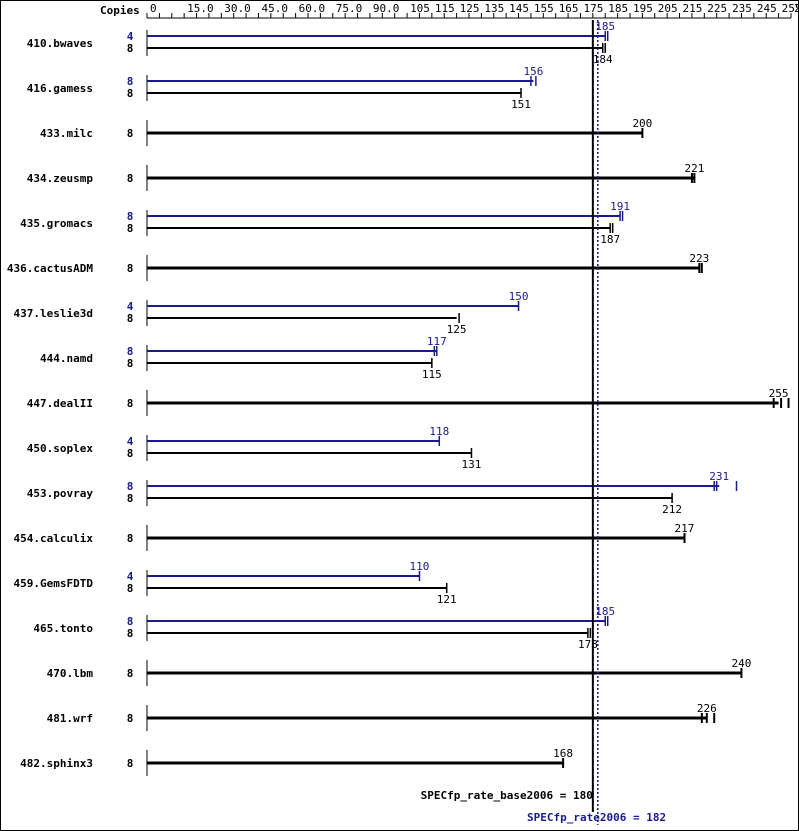 This screenshot has width=799, height=831. What do you see at coordinates (742, 8) in the screenshot?
I see `x-tick-label: 235` at bounding box center [742, 8].